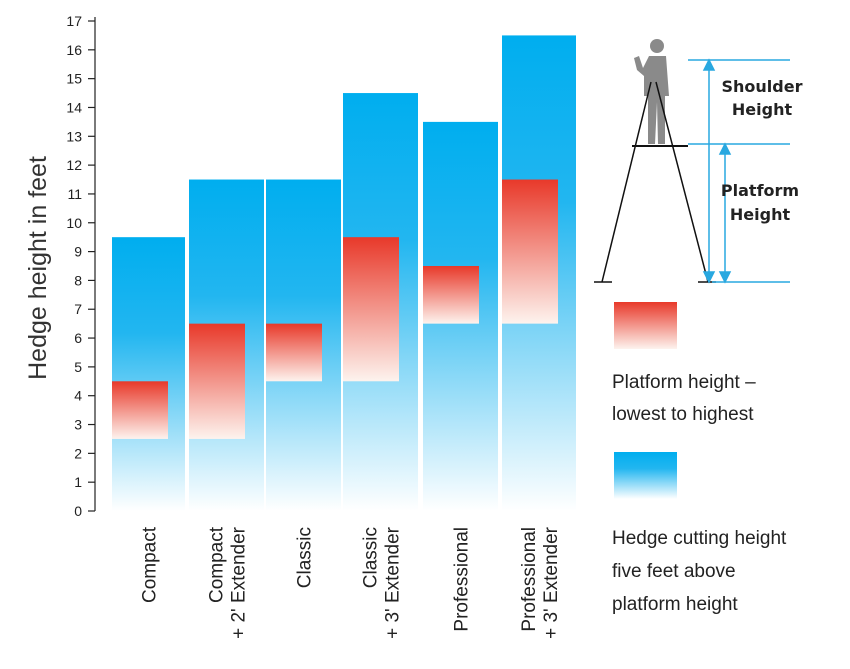 The width and height of the screenshot is (850, 669). Describe the element at coordinates (74, 136) in the screenshot. I see `y-tick-label: 13` at that location.